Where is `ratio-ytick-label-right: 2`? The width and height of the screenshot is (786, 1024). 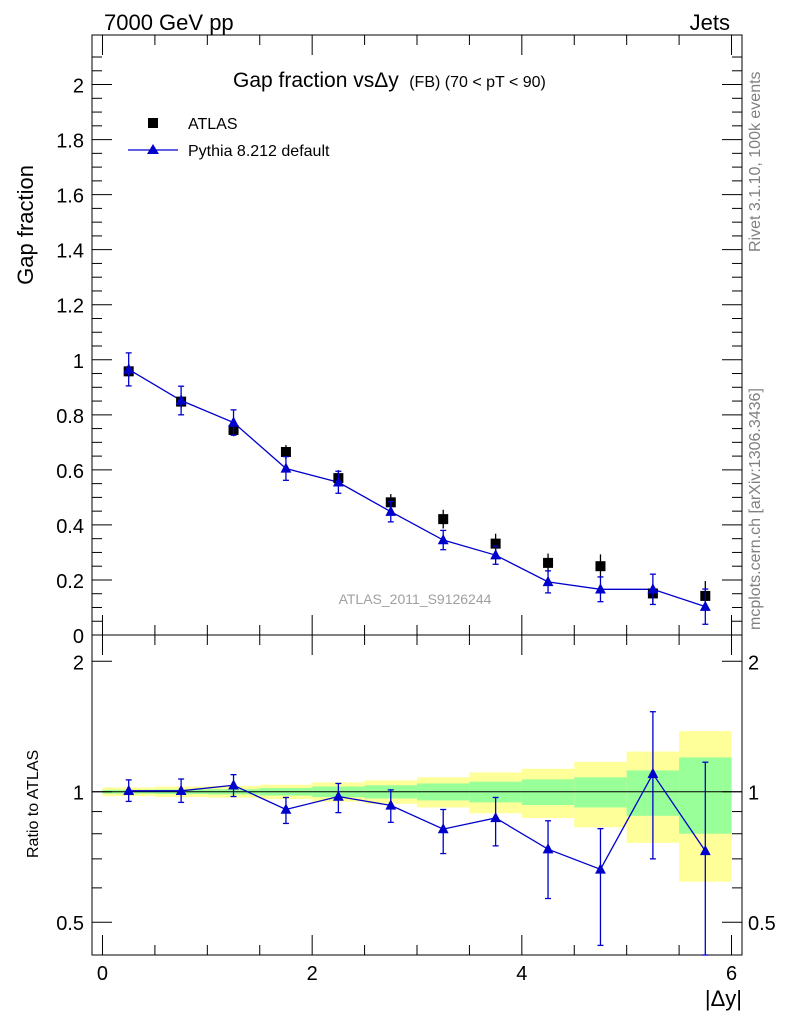
ratio-ytick-label-right: 2 is located at coordinates (753, 663).